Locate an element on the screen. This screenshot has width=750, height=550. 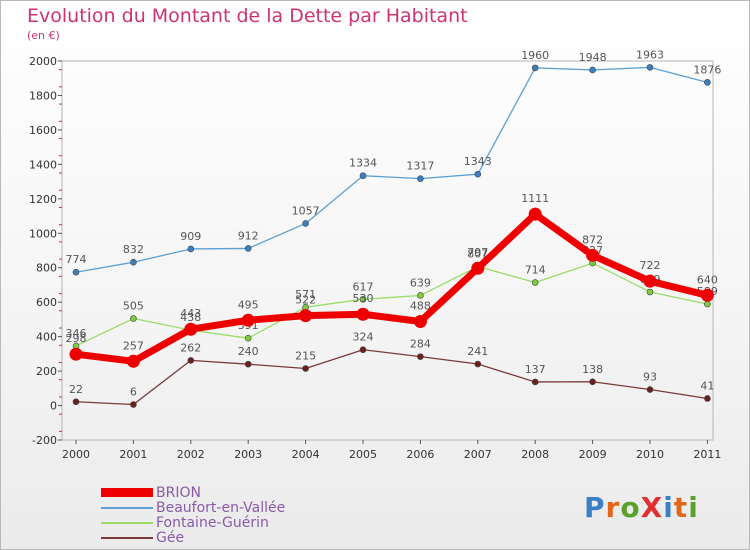
y-tick-label: 0 is located at coordinates (53, 406).